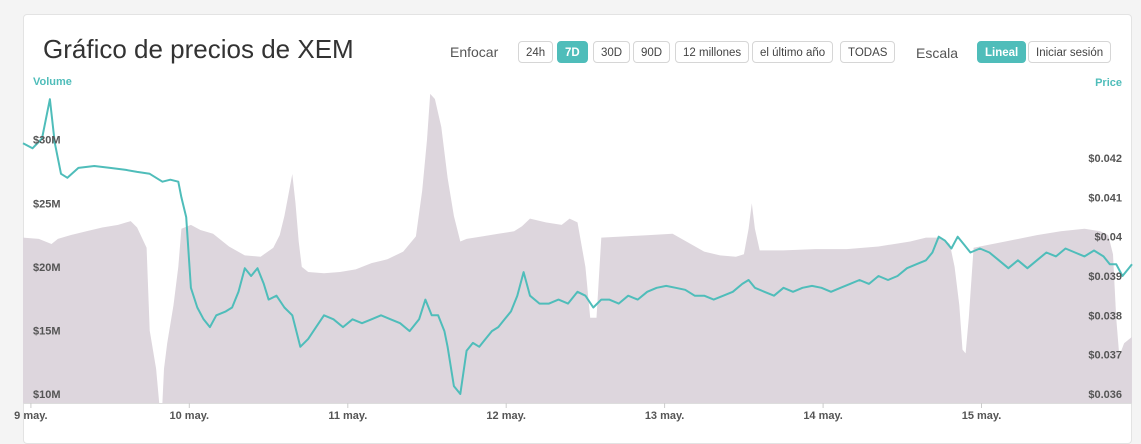  What do you see at coordinates (47, 332) in the screenshot?
I see `volume-tick-label: $15M` at bounding box center [47, 332].